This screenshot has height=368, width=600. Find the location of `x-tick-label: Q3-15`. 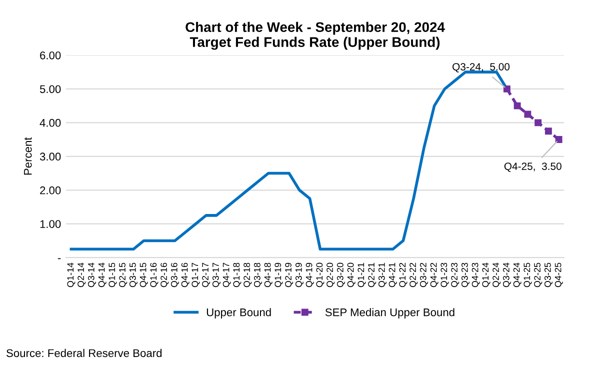

x-tick-label: Q3-15 is located at coordinates (133, 275).